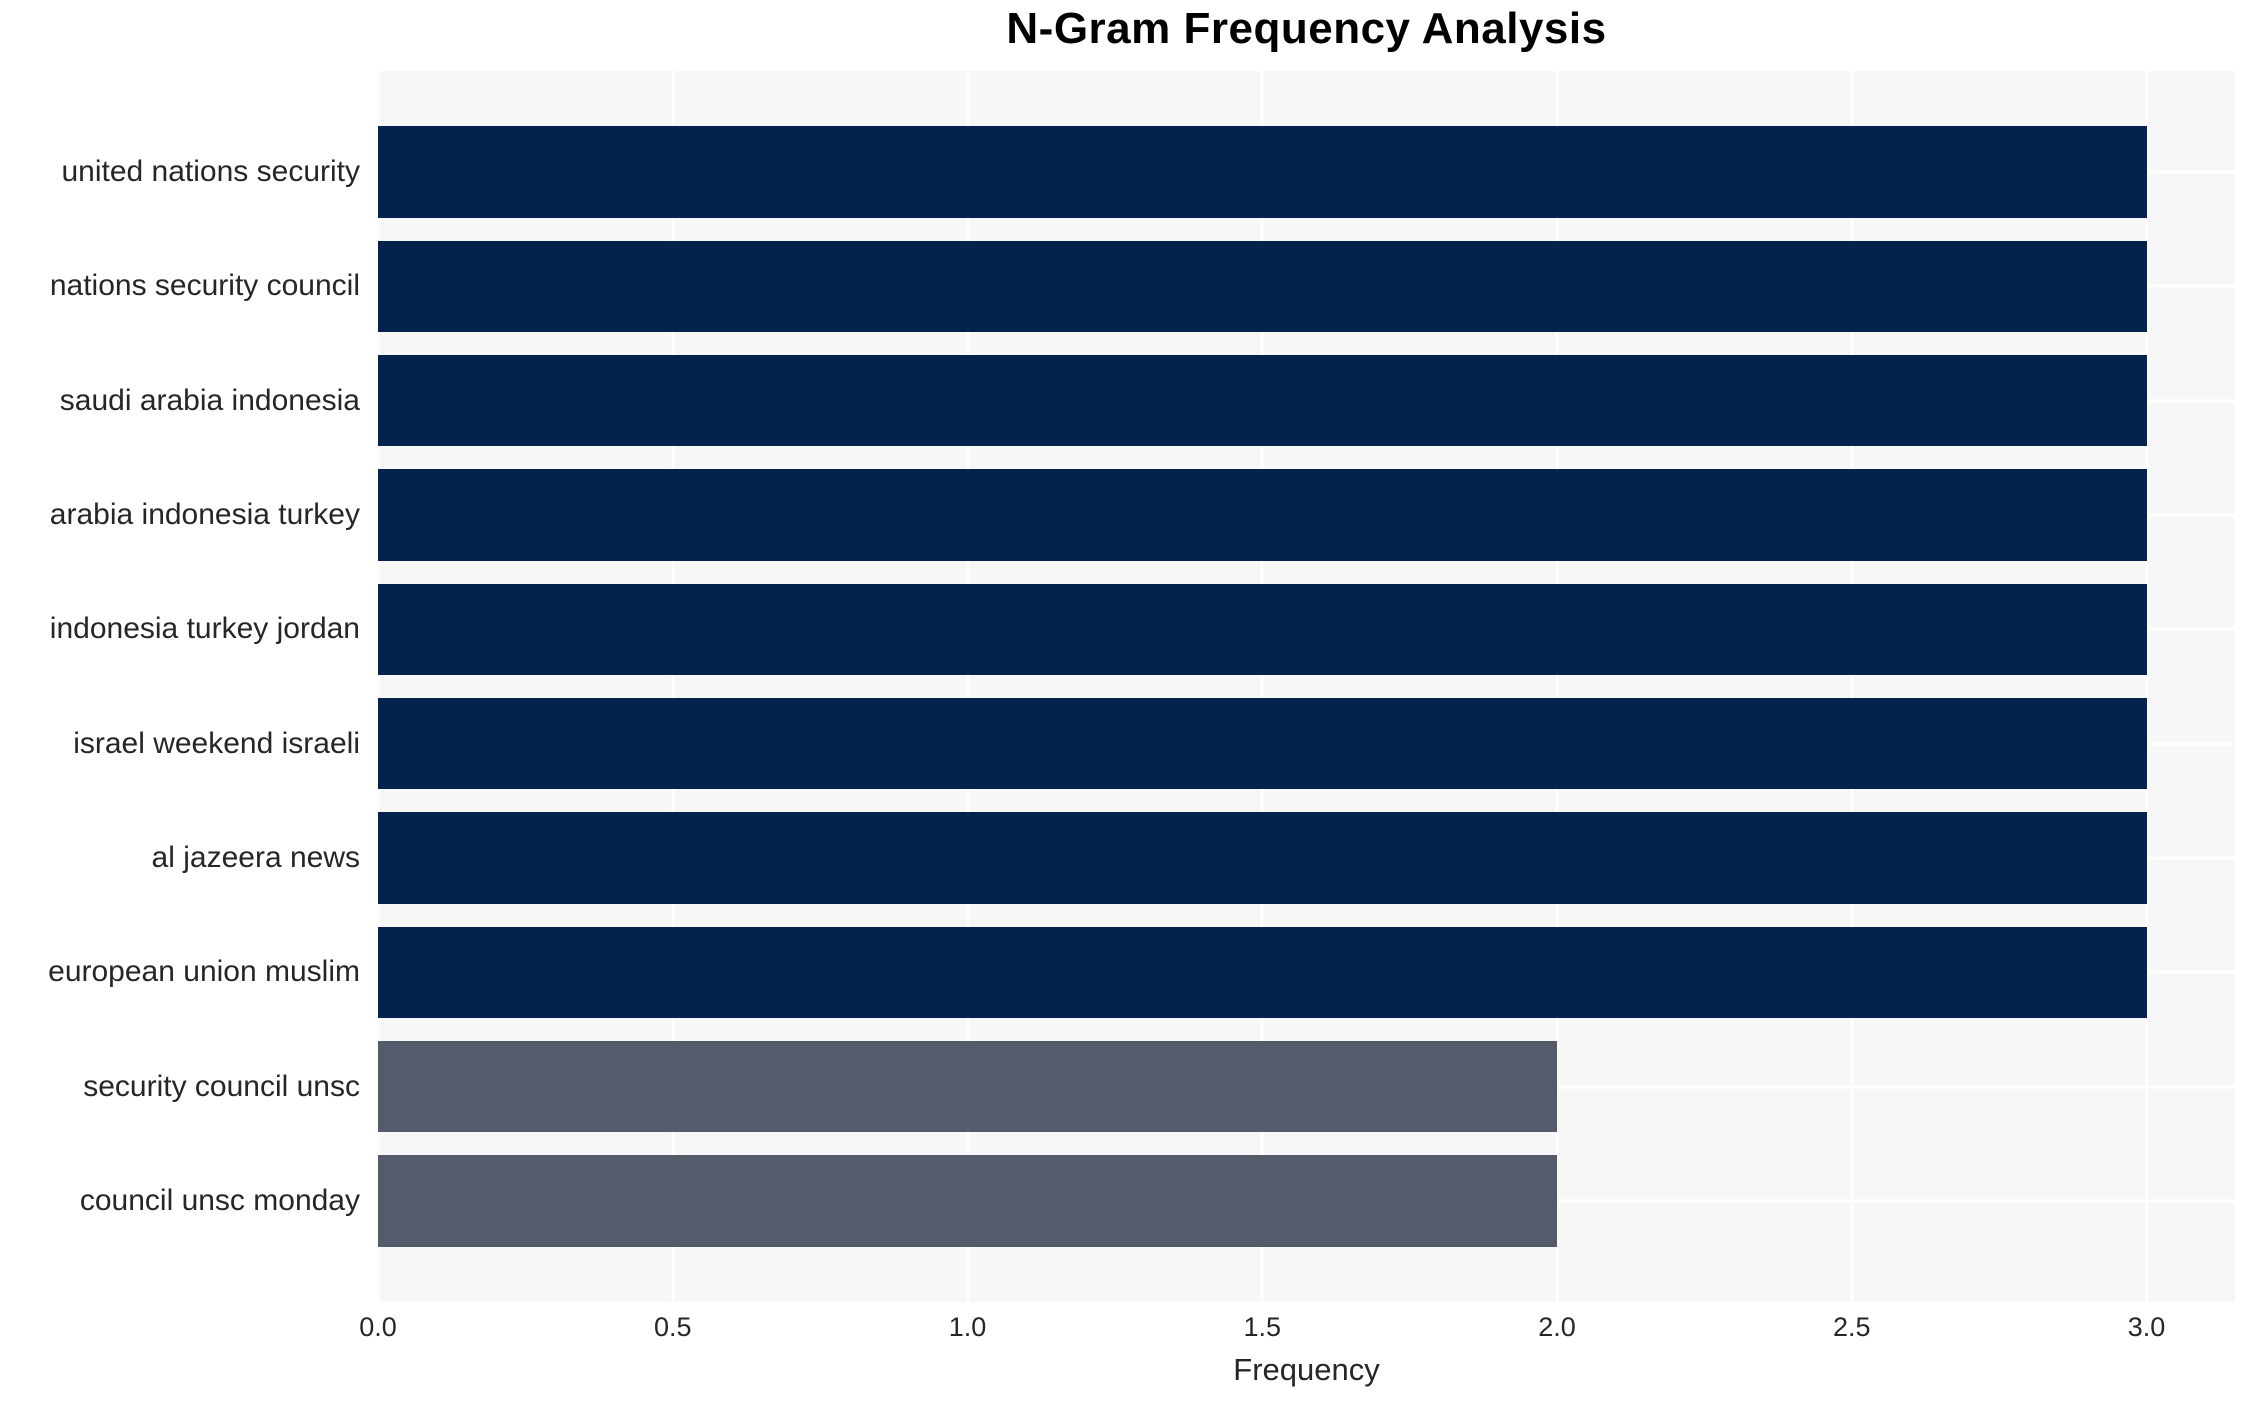 This screenshot has width=2256, height=1402. Describe the element at coordinates (672, 1327) in the screenshot. I see `x-tick-label: 0.5` at that location.